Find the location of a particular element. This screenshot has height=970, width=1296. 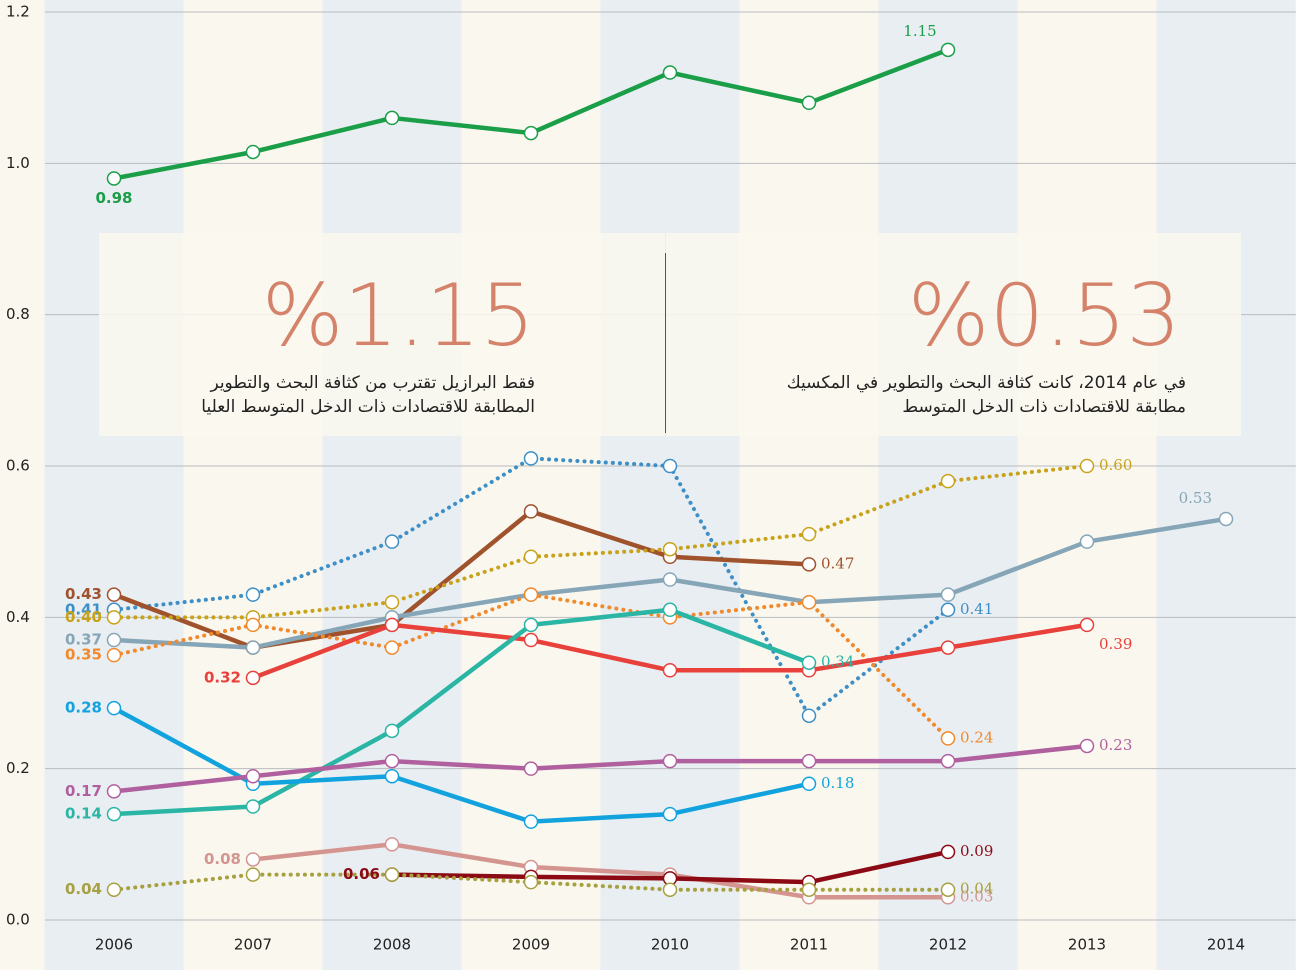

y-tick-label: 0.4 is located at coordinates (18, 617).